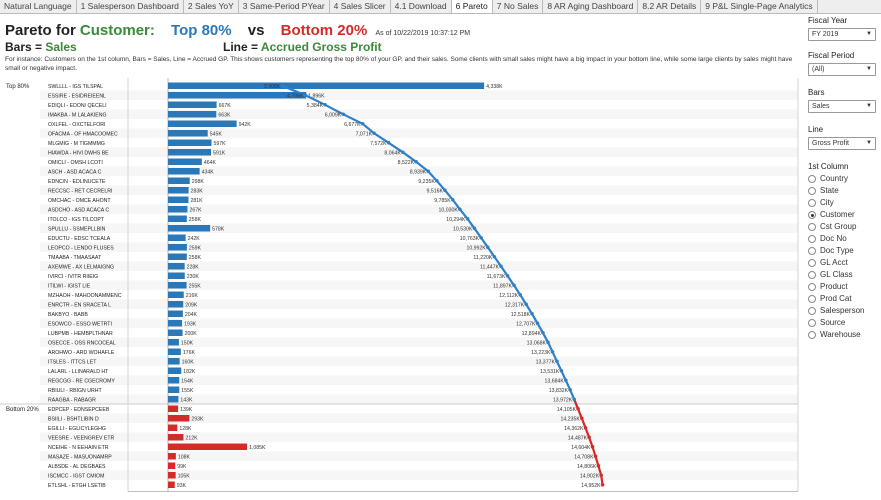  What do you see at coordinates (844, 251) in the screenshot?
I see `radio-option-6: Doc Type` at bounding box center [844, 251].